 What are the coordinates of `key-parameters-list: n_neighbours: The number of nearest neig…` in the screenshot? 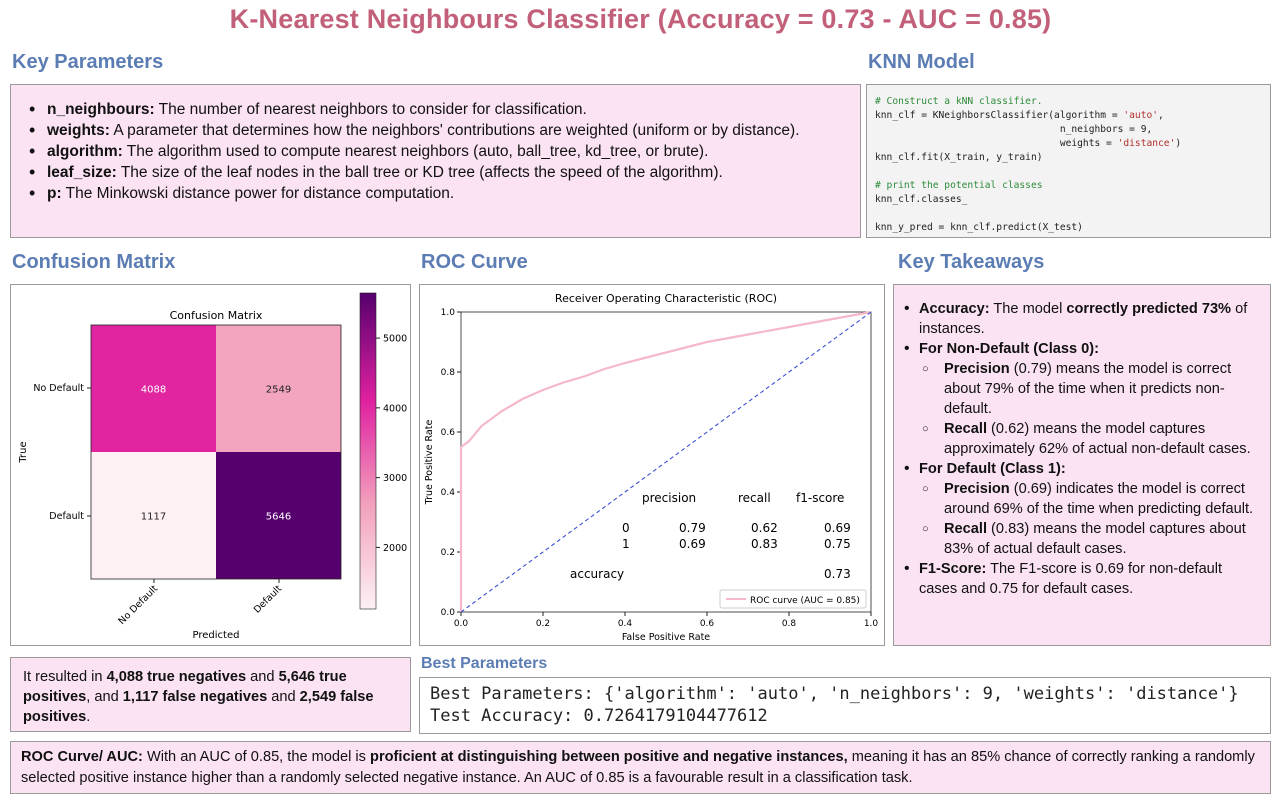 It's located at (436, 151).